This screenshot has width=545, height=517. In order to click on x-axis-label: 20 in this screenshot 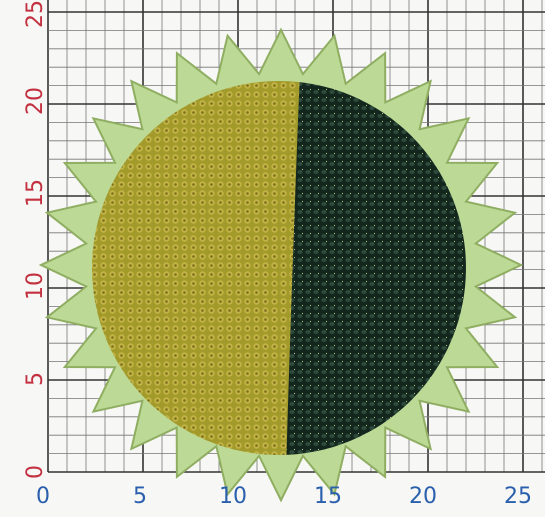, I will do `click(423, 496)`.